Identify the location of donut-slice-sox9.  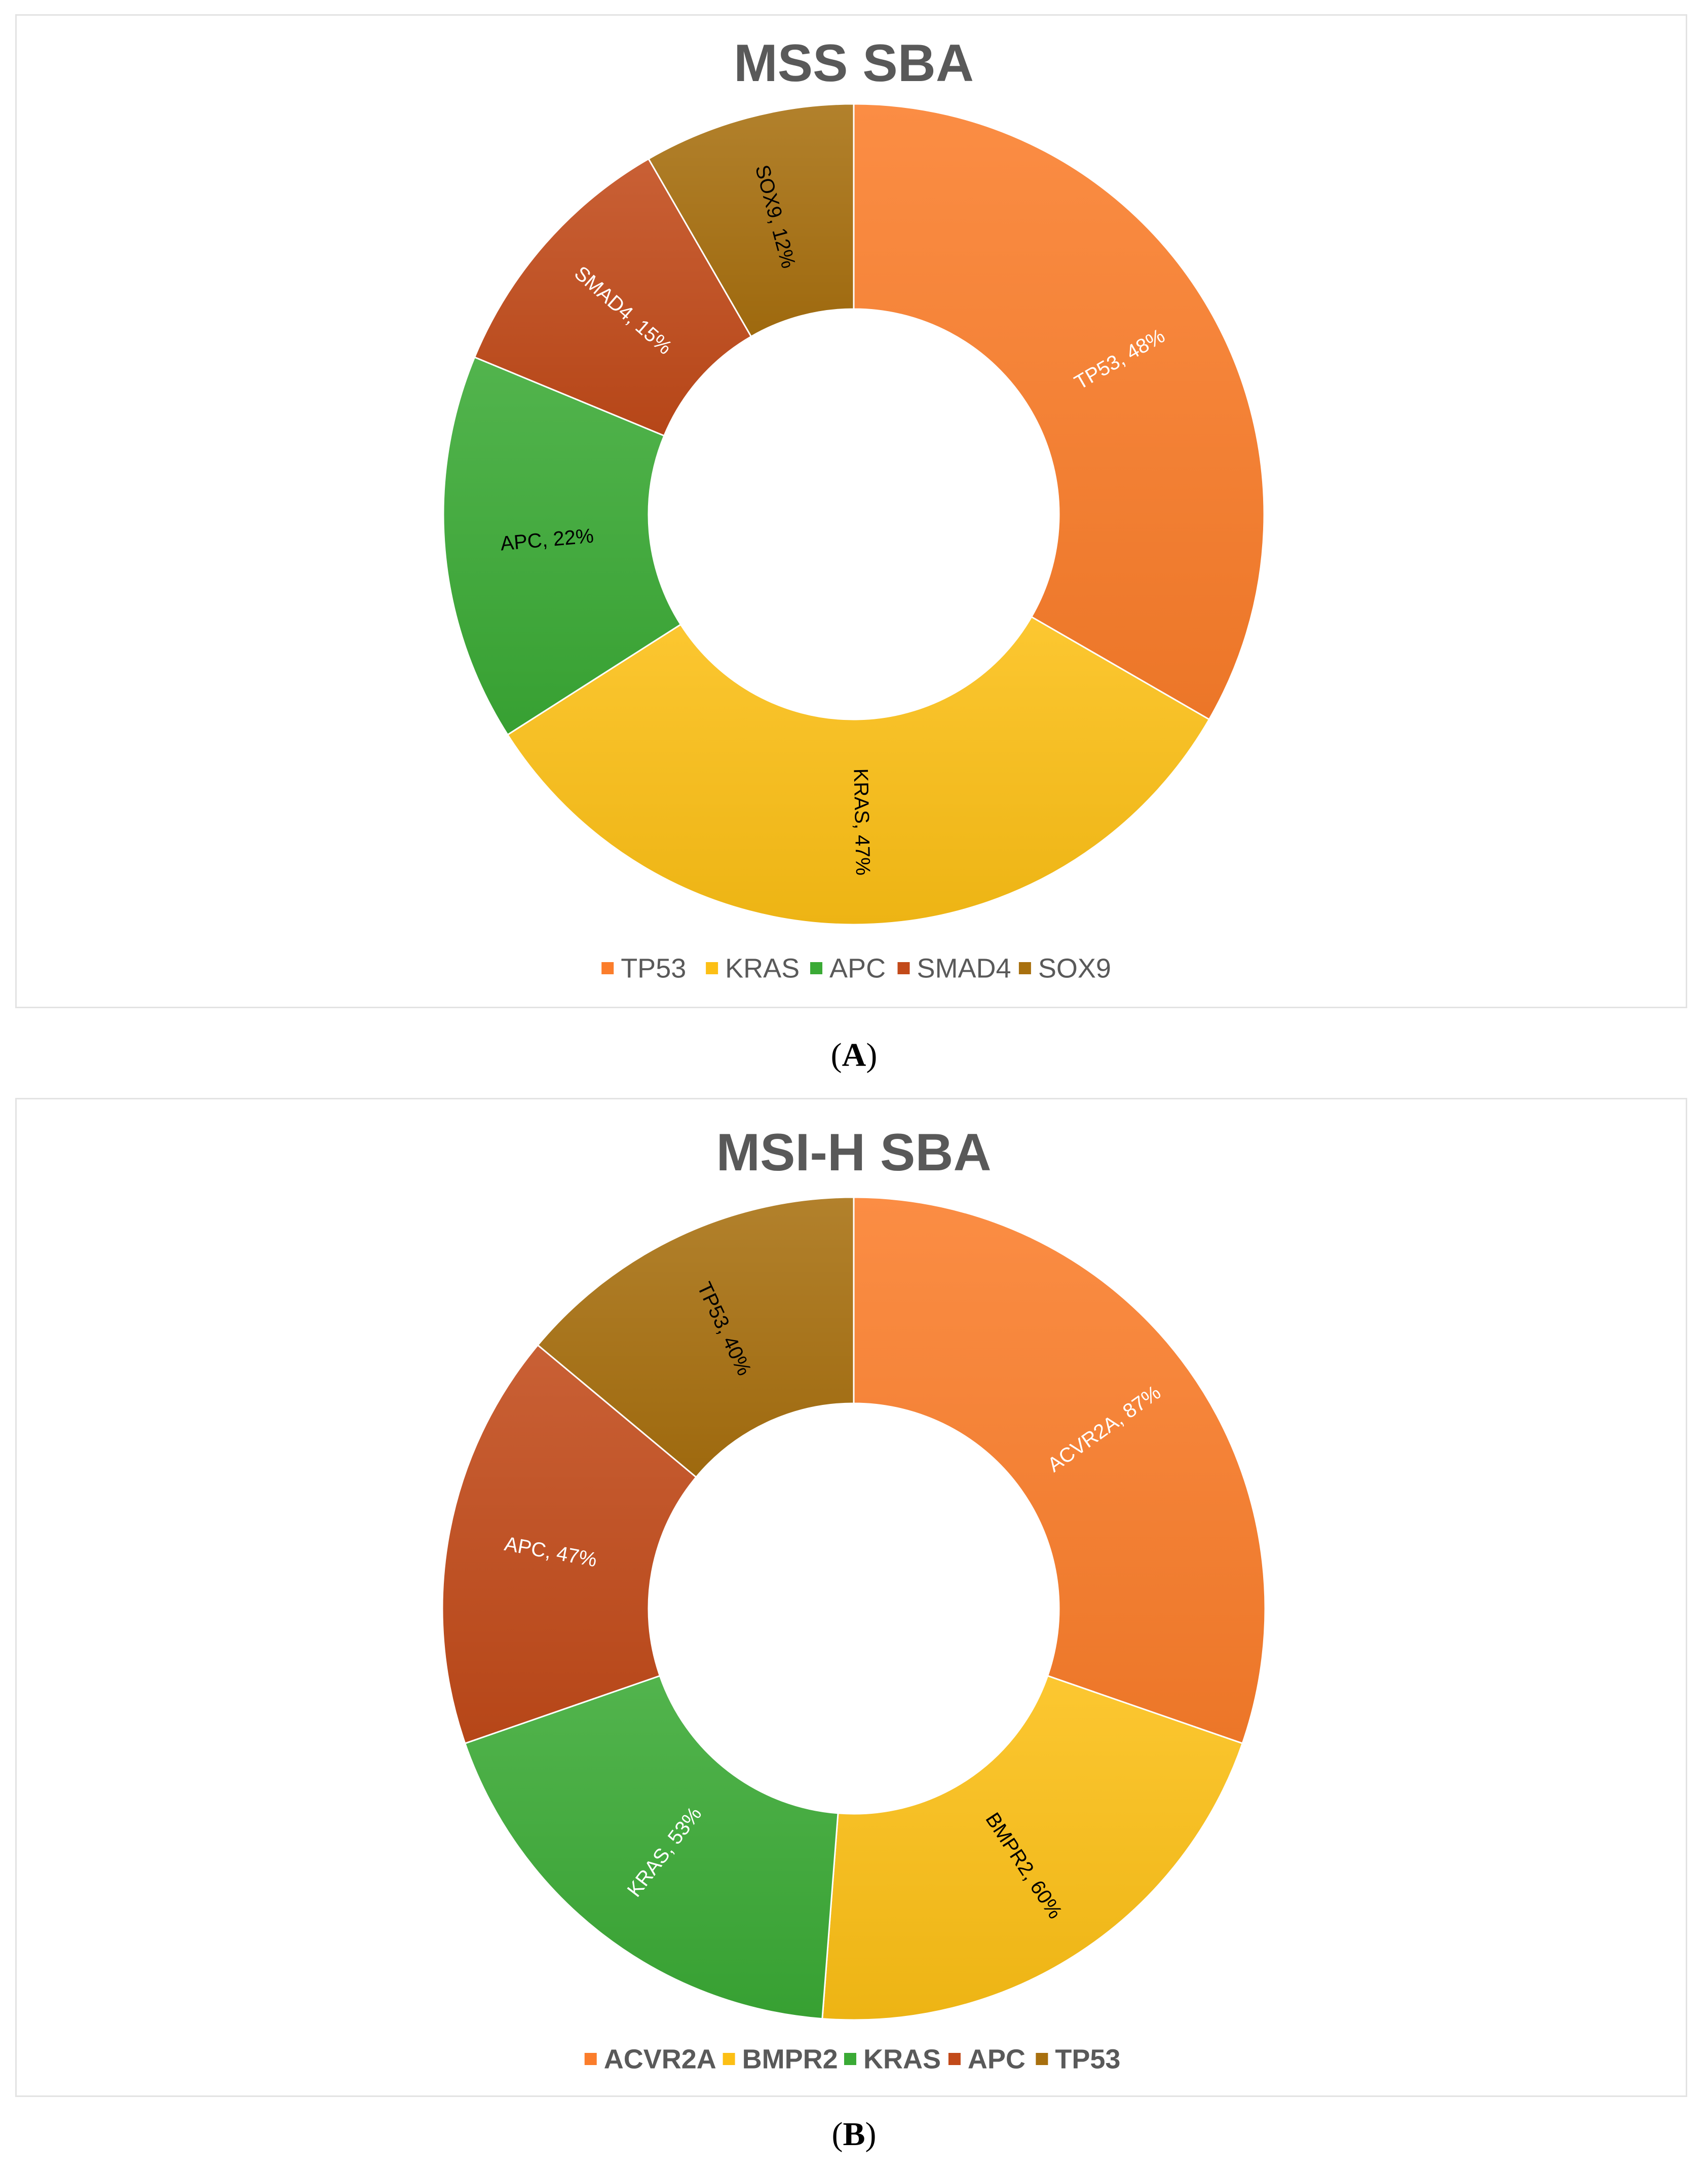
(751, 221).